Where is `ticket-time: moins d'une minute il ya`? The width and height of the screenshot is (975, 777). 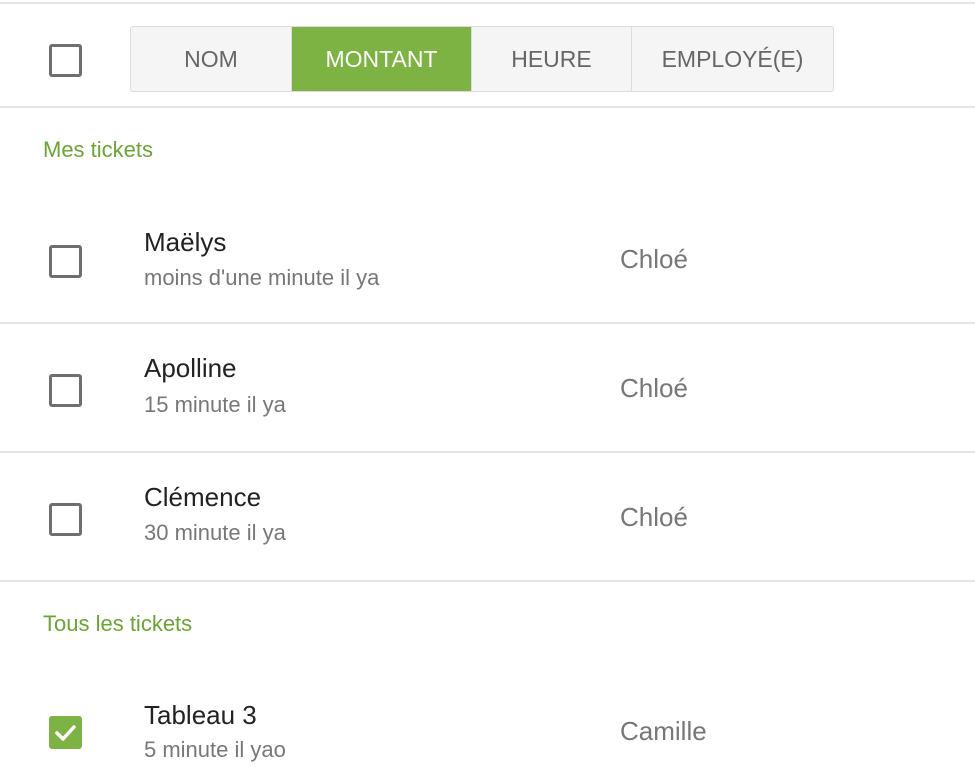 ticket-time: moins d'une minute il ya is located at coordinates (262, 277).